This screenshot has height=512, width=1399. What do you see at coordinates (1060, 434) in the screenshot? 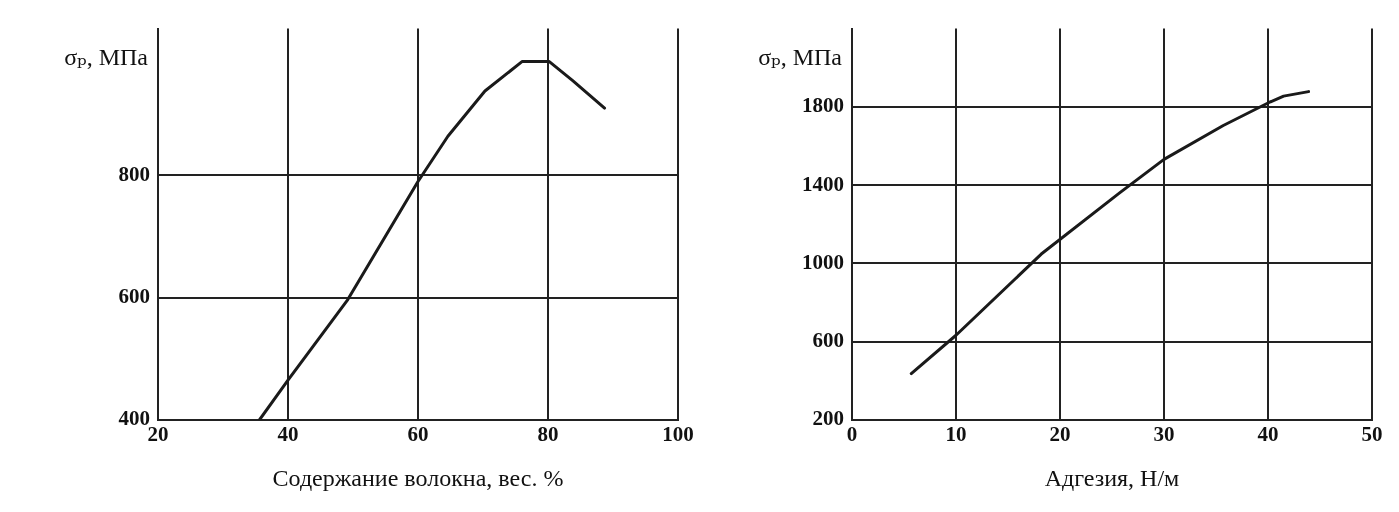
I see `x-tick-label: 20` at bounding box center [1060, 434].